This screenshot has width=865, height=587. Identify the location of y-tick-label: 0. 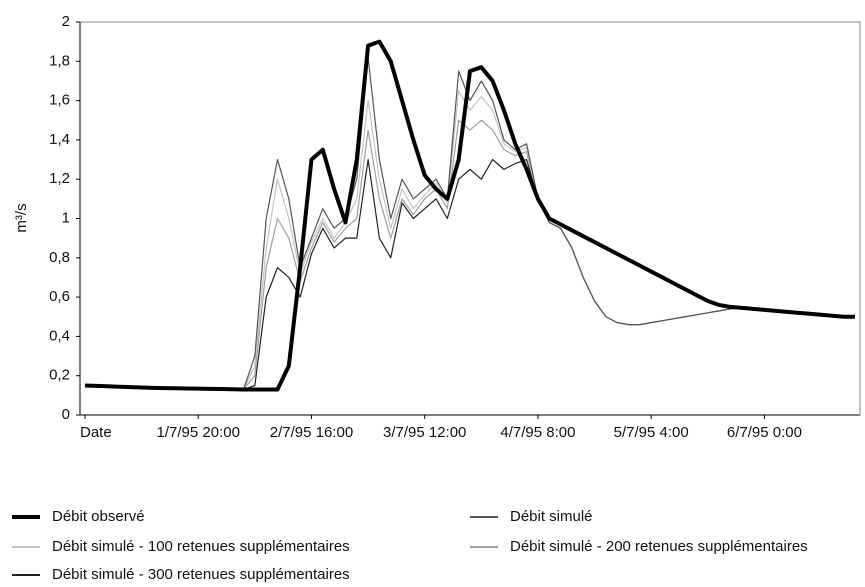
(66, 414).